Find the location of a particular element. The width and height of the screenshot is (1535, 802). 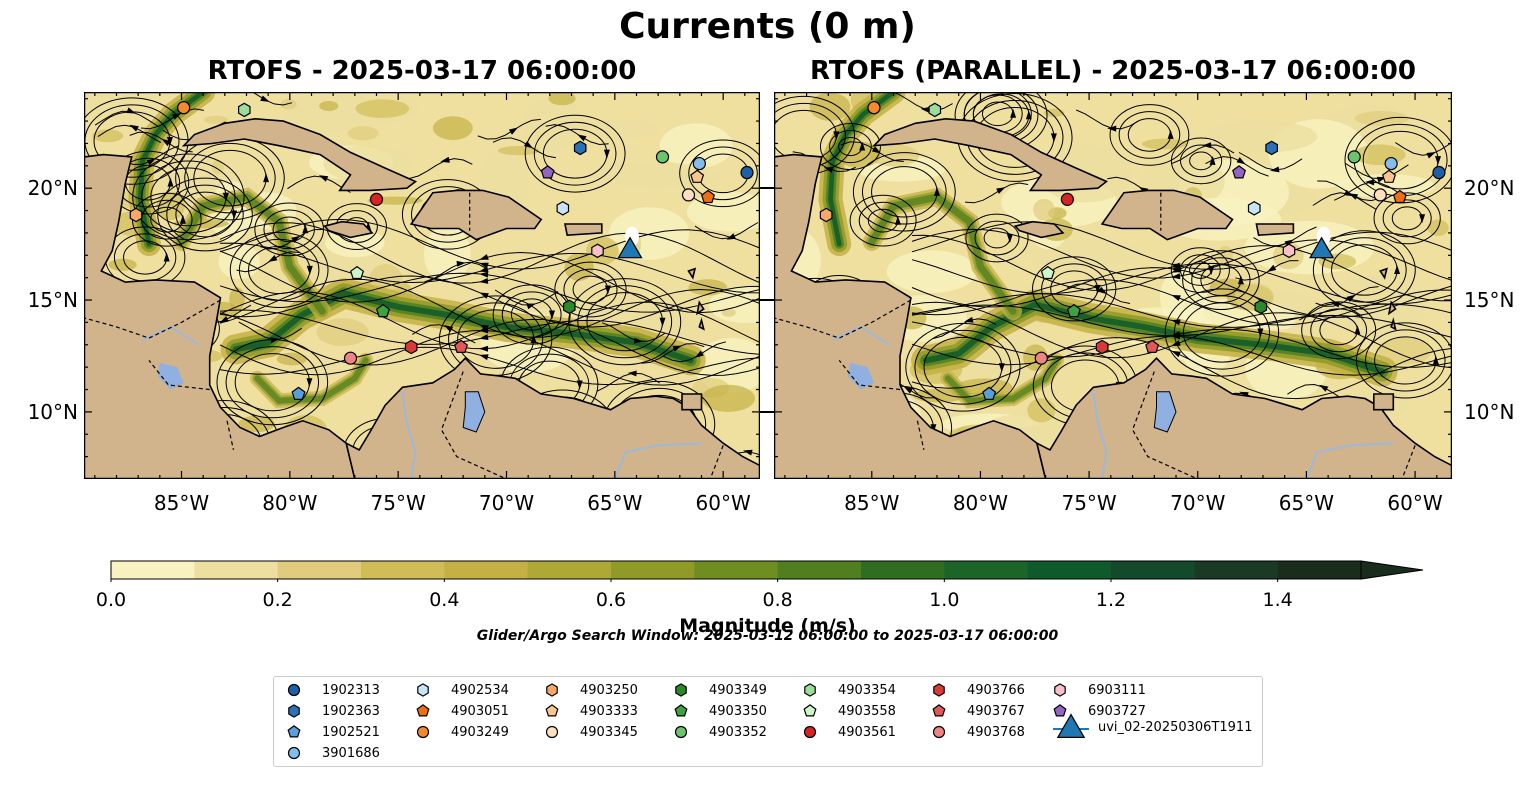

legend-label: 4903051 is located at coordinates (480, 711).